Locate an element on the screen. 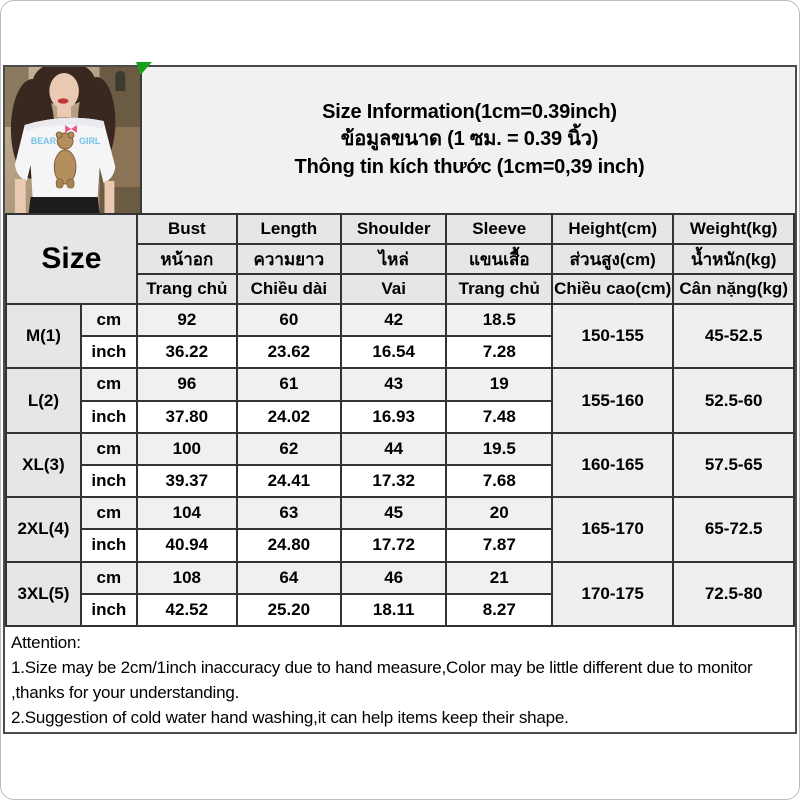 The image size is (800, 800). value-cell: 36.22 is located at coordinates (186, 352).